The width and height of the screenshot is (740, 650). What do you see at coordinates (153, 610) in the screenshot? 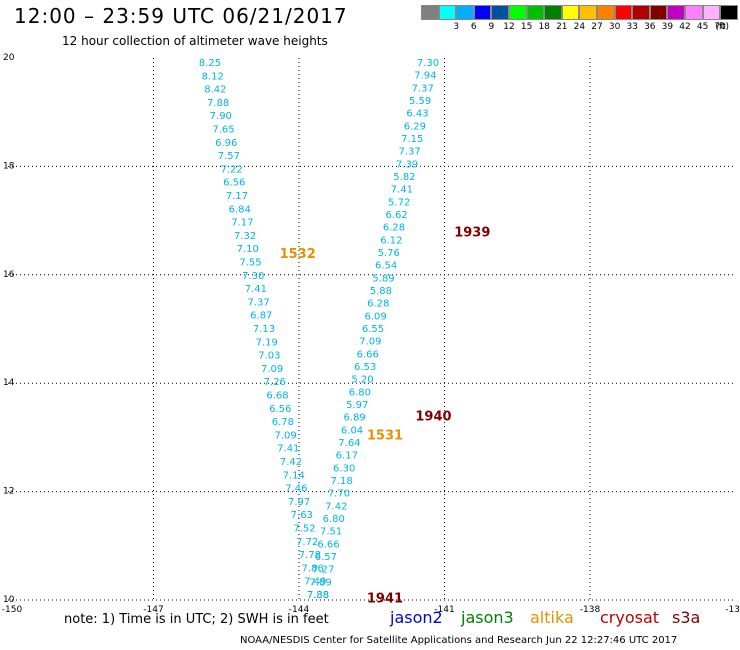
I see `longitude-tick-label: -147` at bounding box center [153, 610].